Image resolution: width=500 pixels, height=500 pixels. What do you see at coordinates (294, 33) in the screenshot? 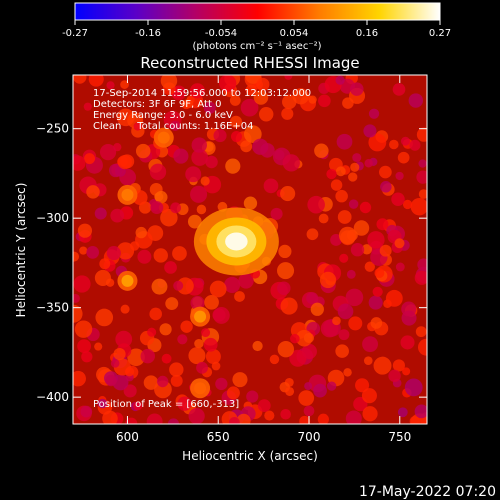
I see `colorbar-tick-label: 0.054` at bounding box center [294, 33].